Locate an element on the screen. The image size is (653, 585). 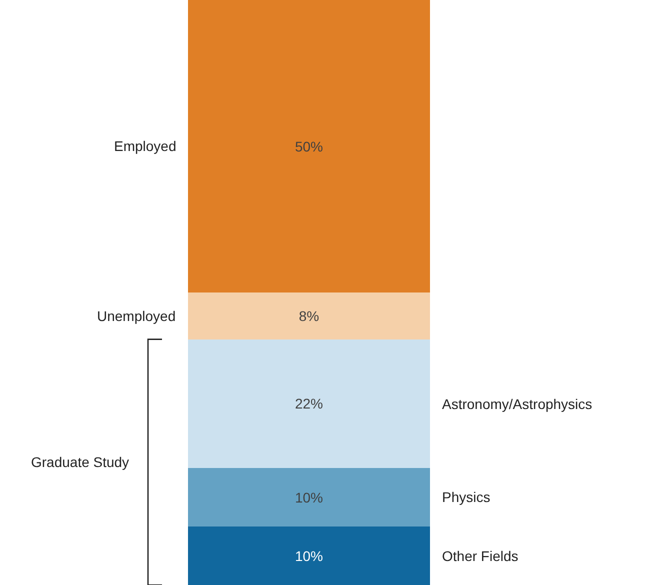
series-label: Unemployed is located at coordinates (136, 316).